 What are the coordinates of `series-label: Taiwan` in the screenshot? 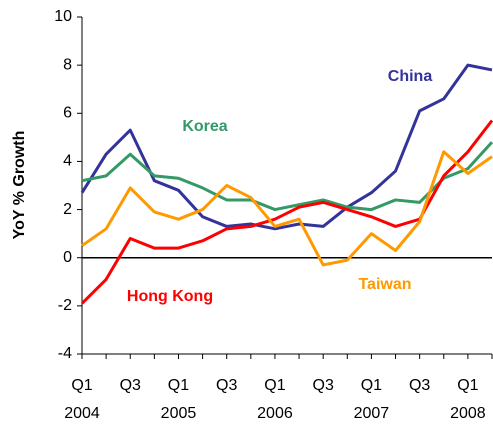 It's located at (384, 284).